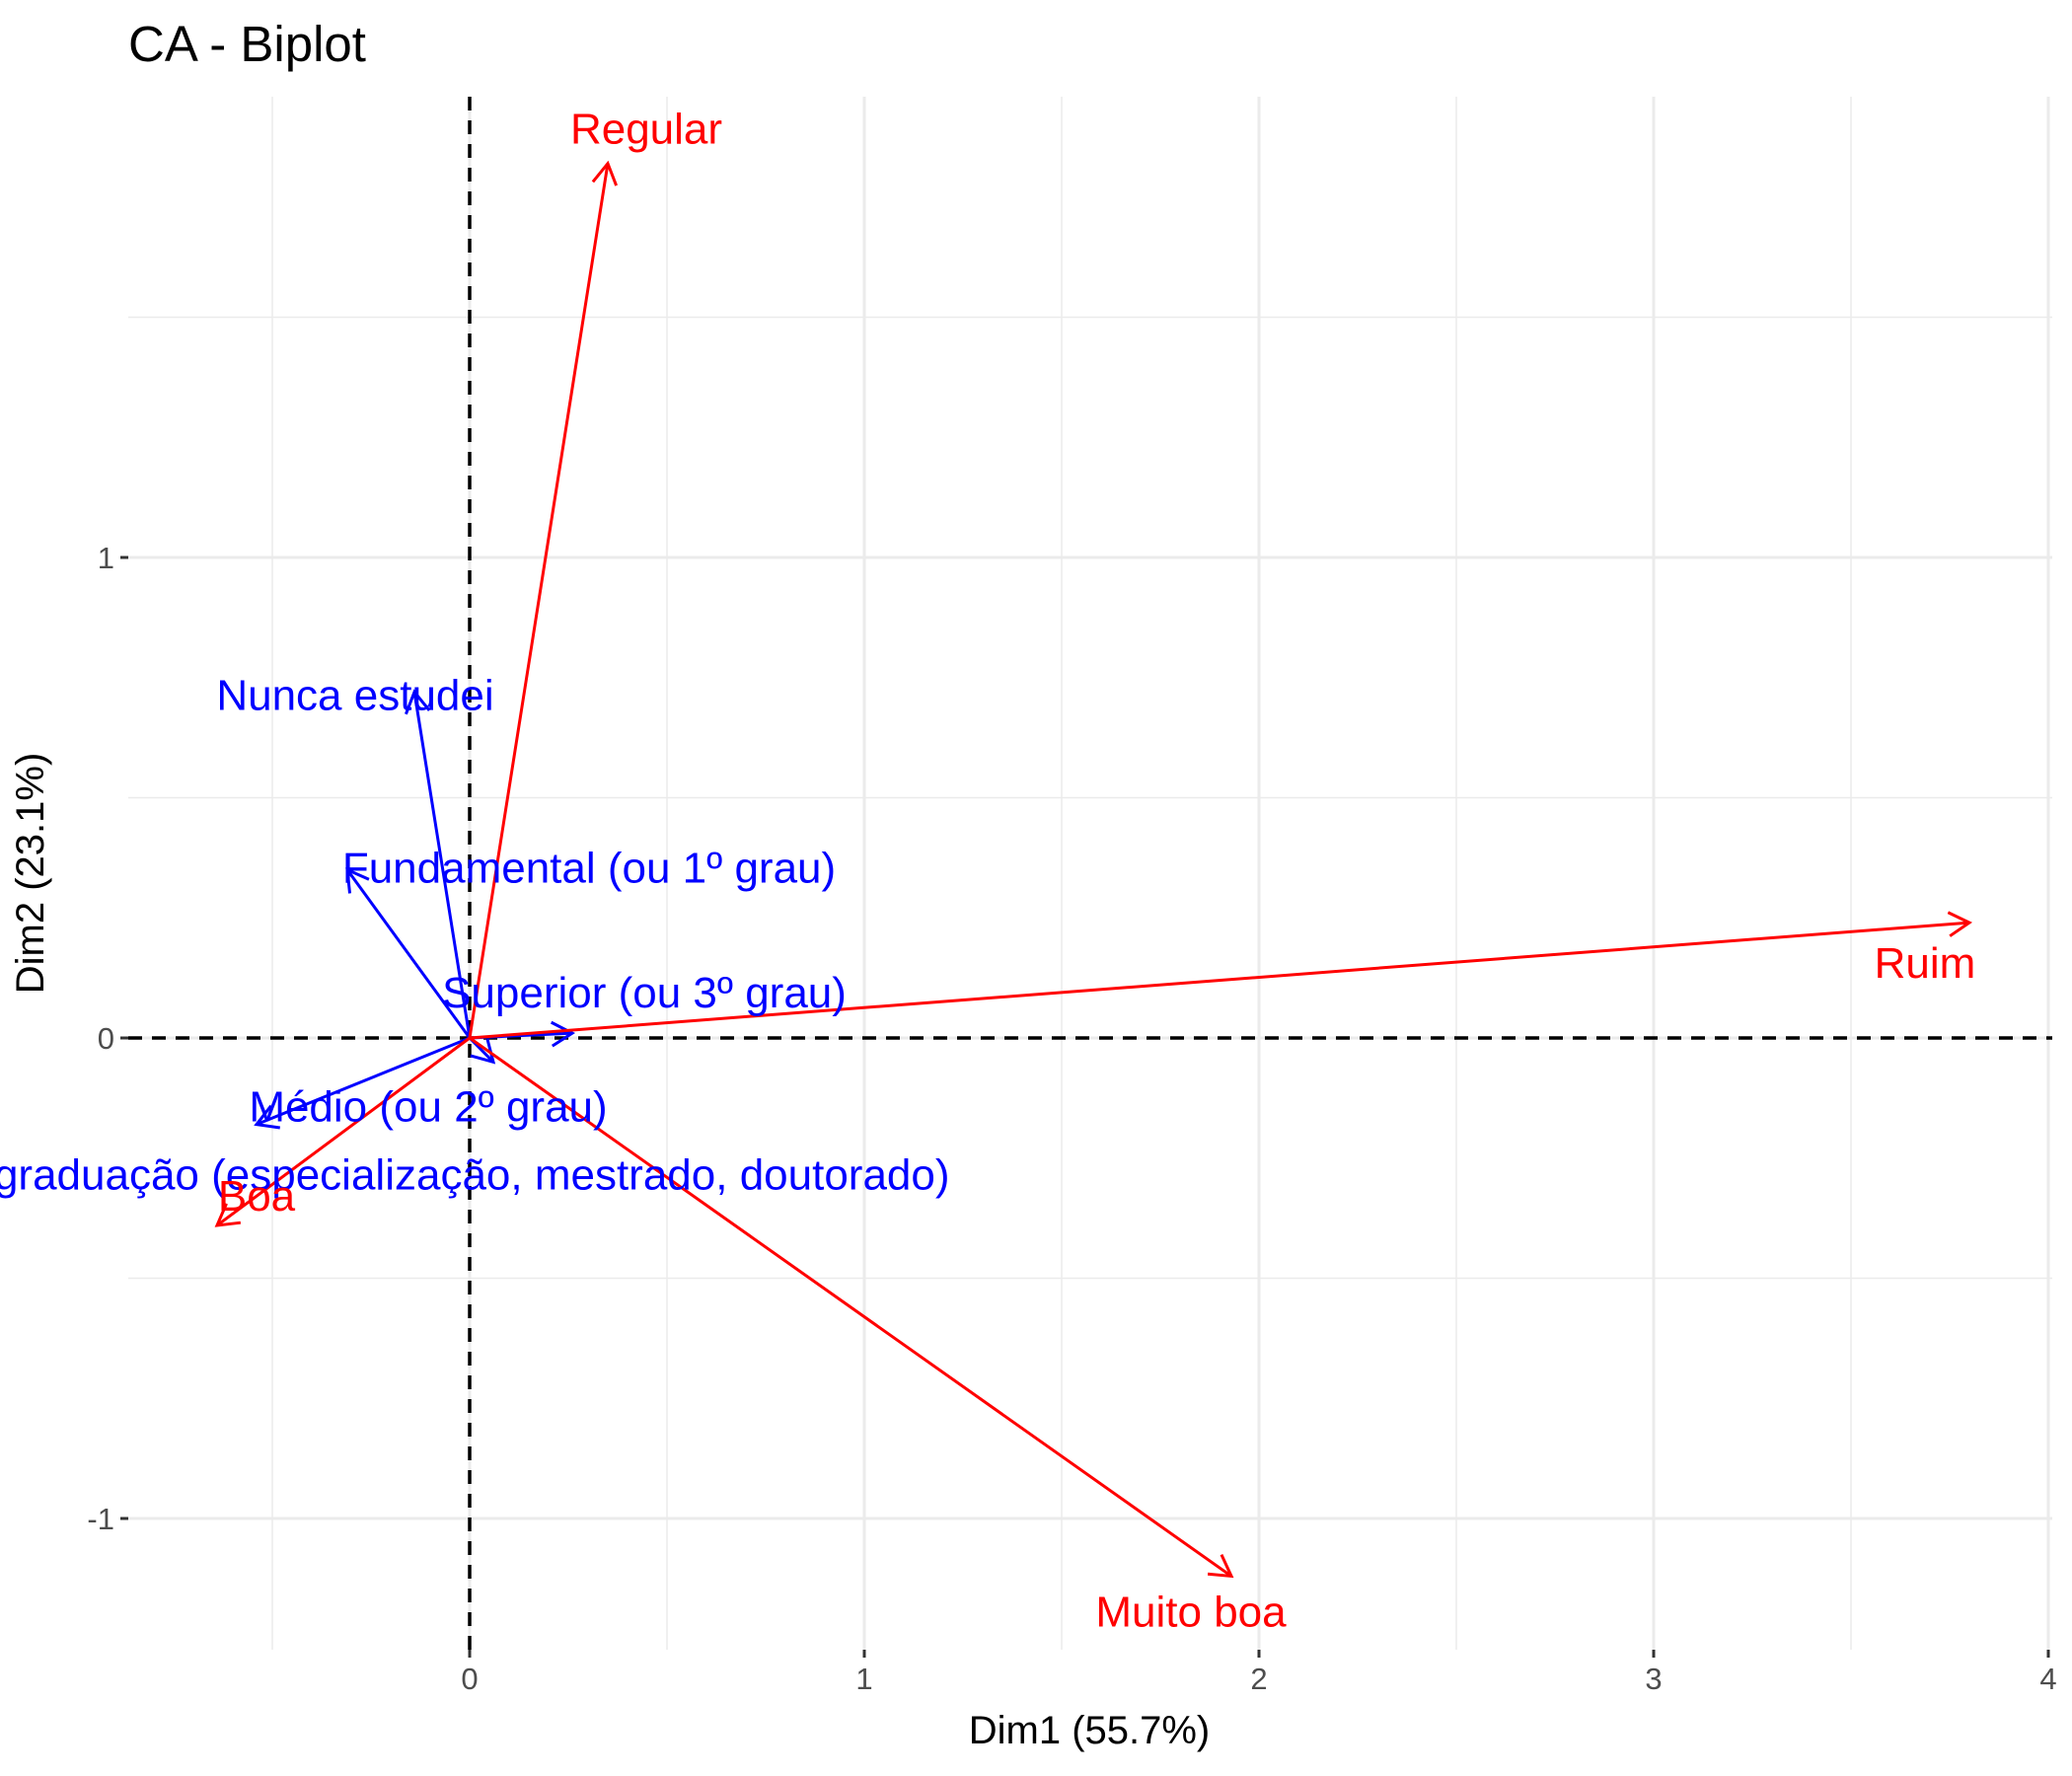 This screenshot has height=1776, width=2072. I want to click on y-tick-label: 1, so click(106, 558).